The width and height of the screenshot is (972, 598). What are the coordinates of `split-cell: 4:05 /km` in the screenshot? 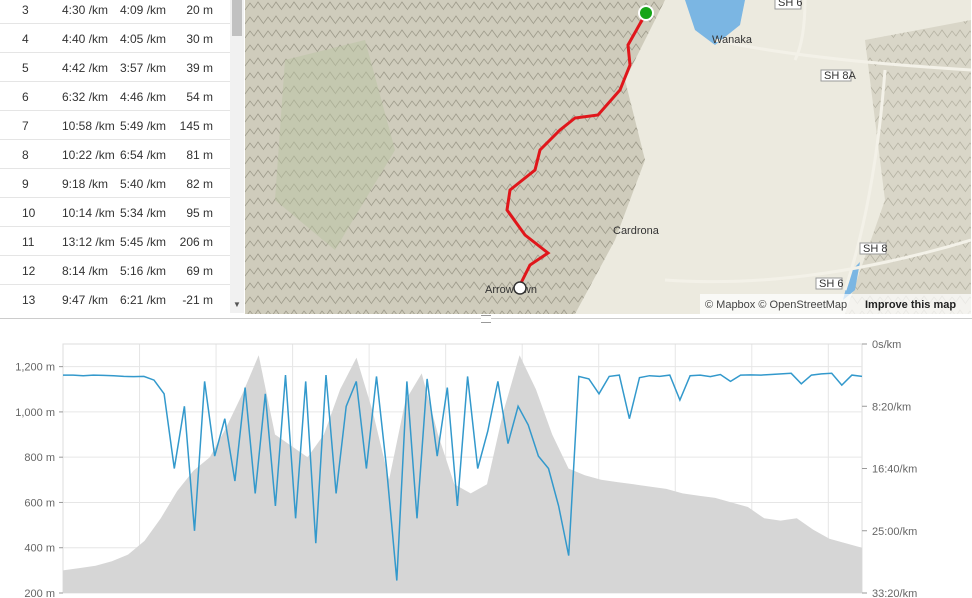 It's located at (143, 39).